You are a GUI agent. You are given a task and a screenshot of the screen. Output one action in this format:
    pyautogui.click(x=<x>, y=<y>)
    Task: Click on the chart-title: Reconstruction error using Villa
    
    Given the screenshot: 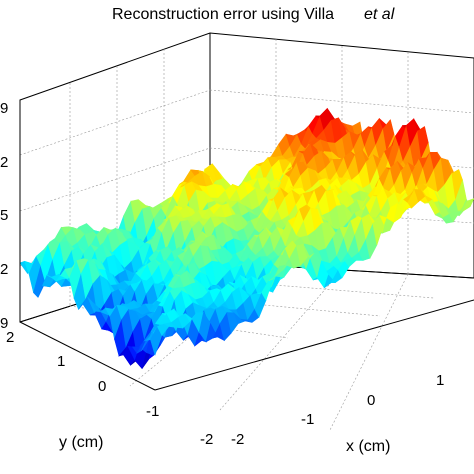 What is the action you would take?
    pyautogui.click(x=223, y=14)
    